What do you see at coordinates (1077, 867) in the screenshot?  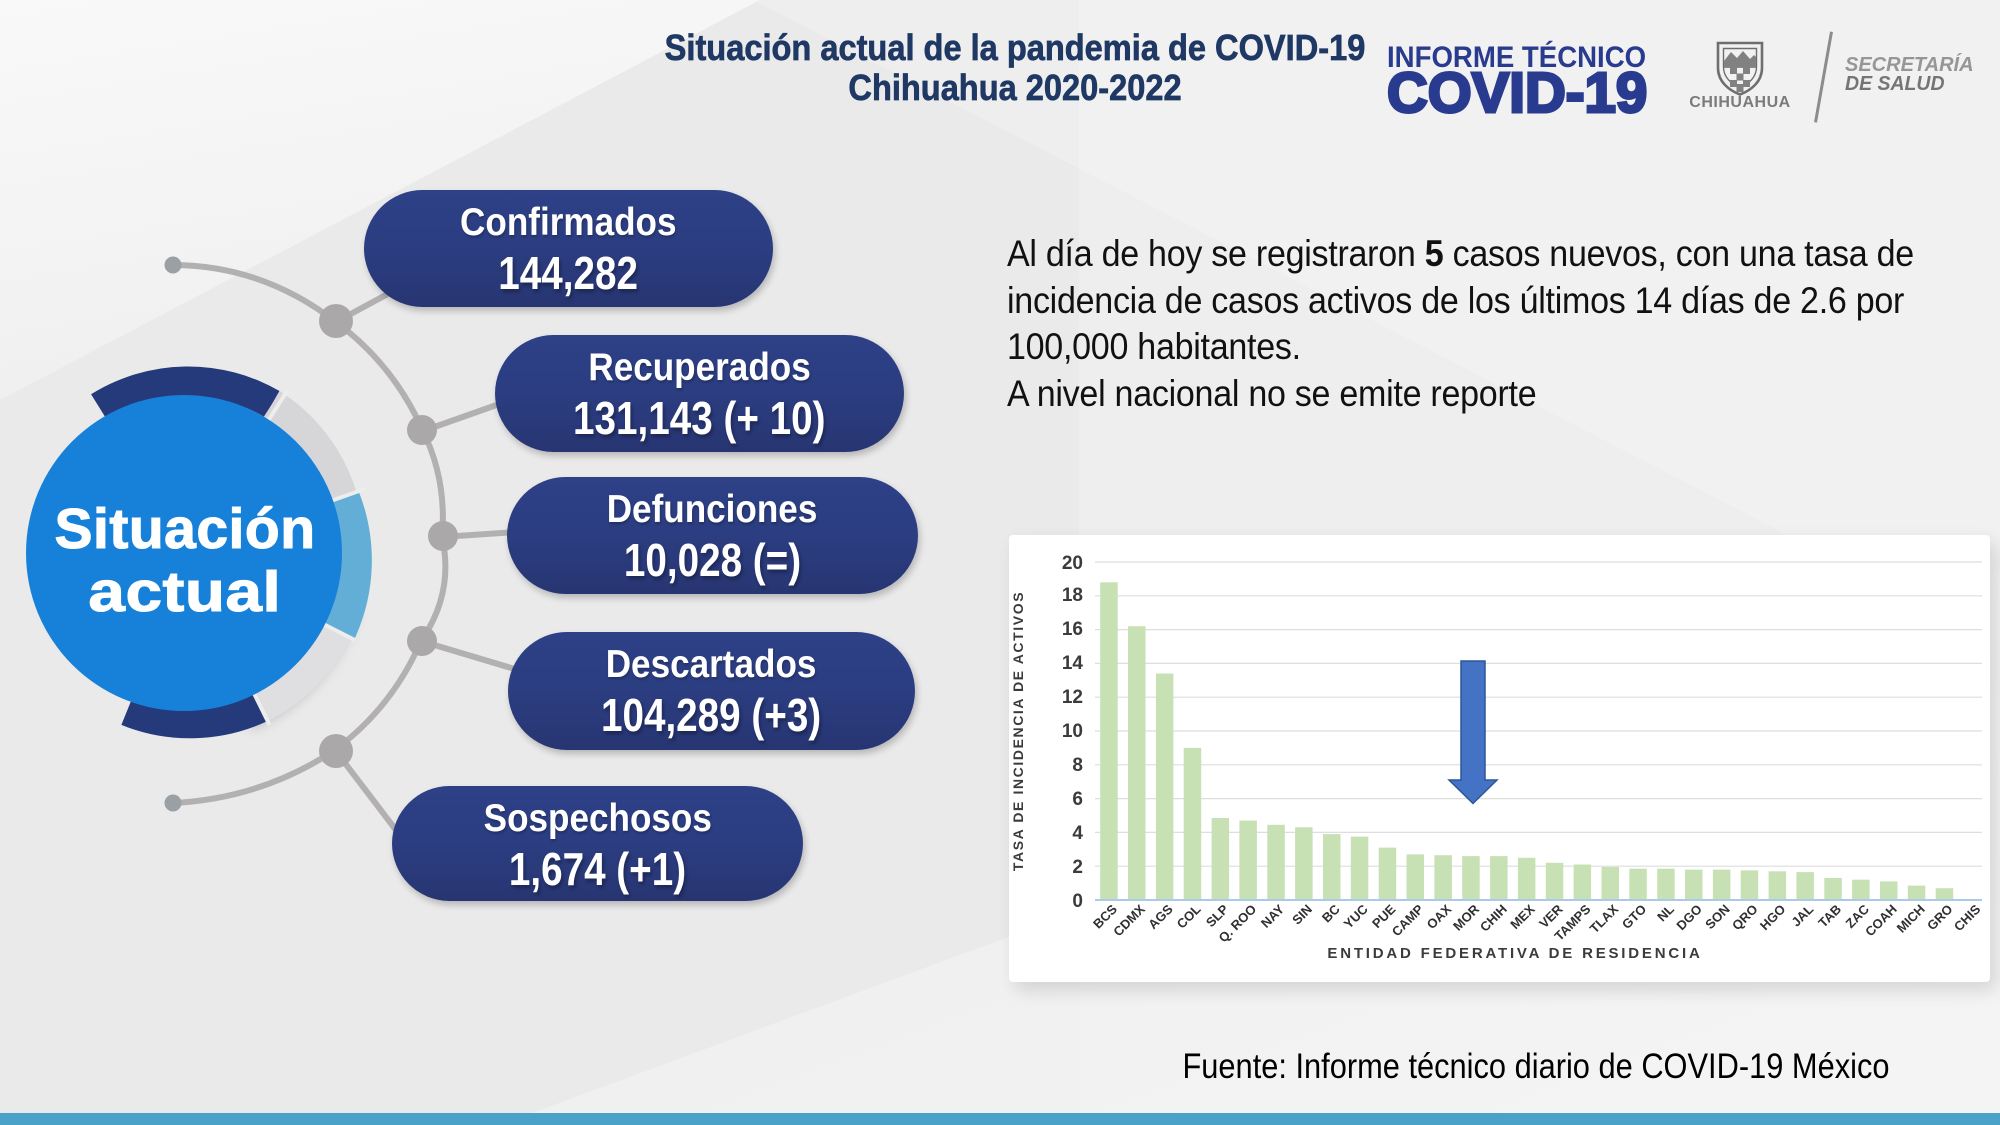 I see `svg-text: 2` at bounding box center [1077, 867].